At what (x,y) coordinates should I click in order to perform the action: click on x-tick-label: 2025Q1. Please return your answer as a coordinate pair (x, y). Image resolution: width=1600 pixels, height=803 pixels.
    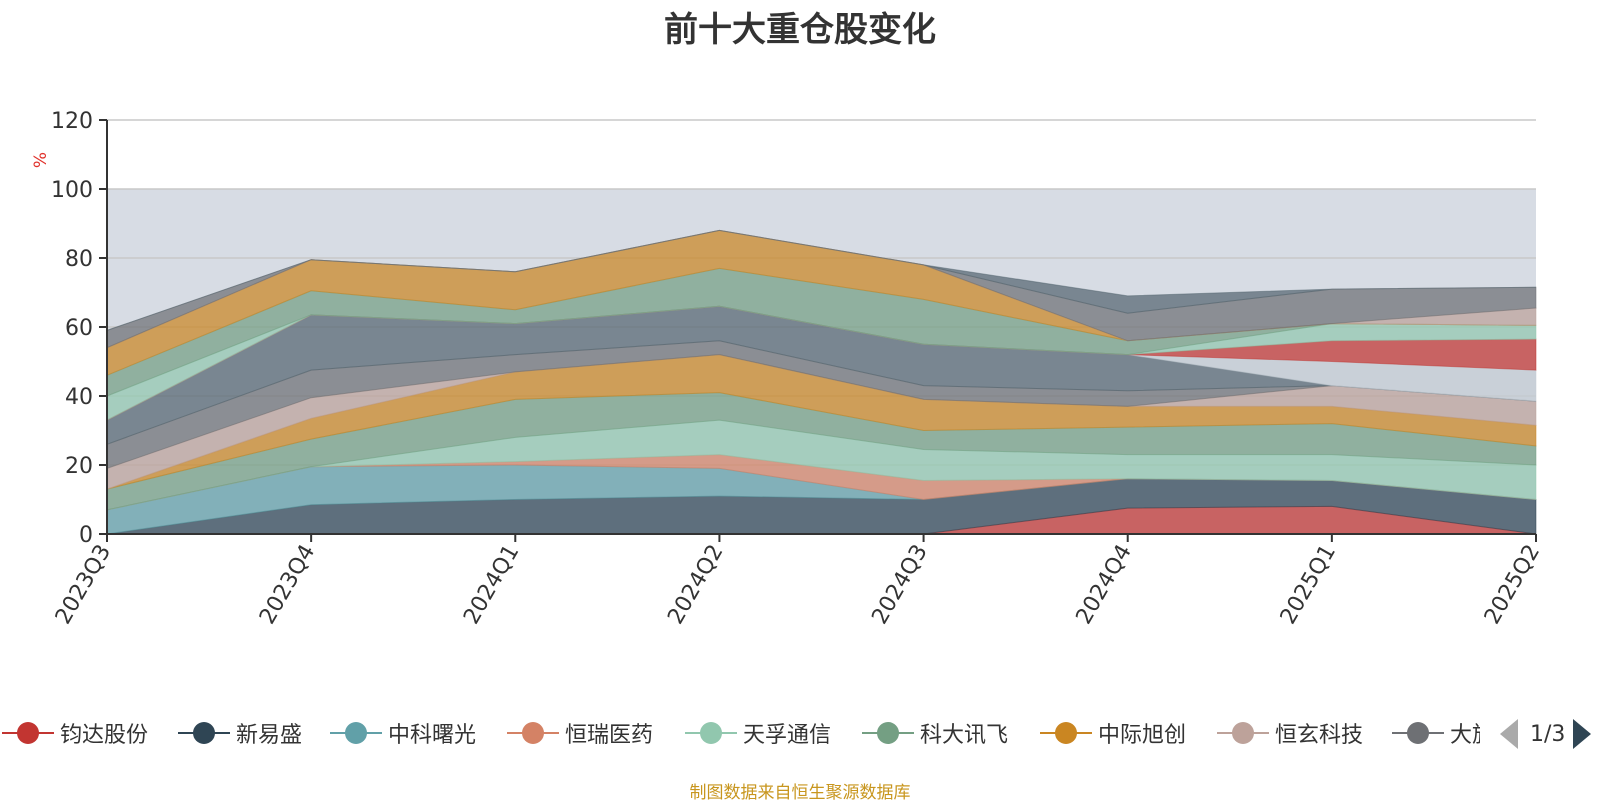
    Looking at the image, I should click on (1308, 585).